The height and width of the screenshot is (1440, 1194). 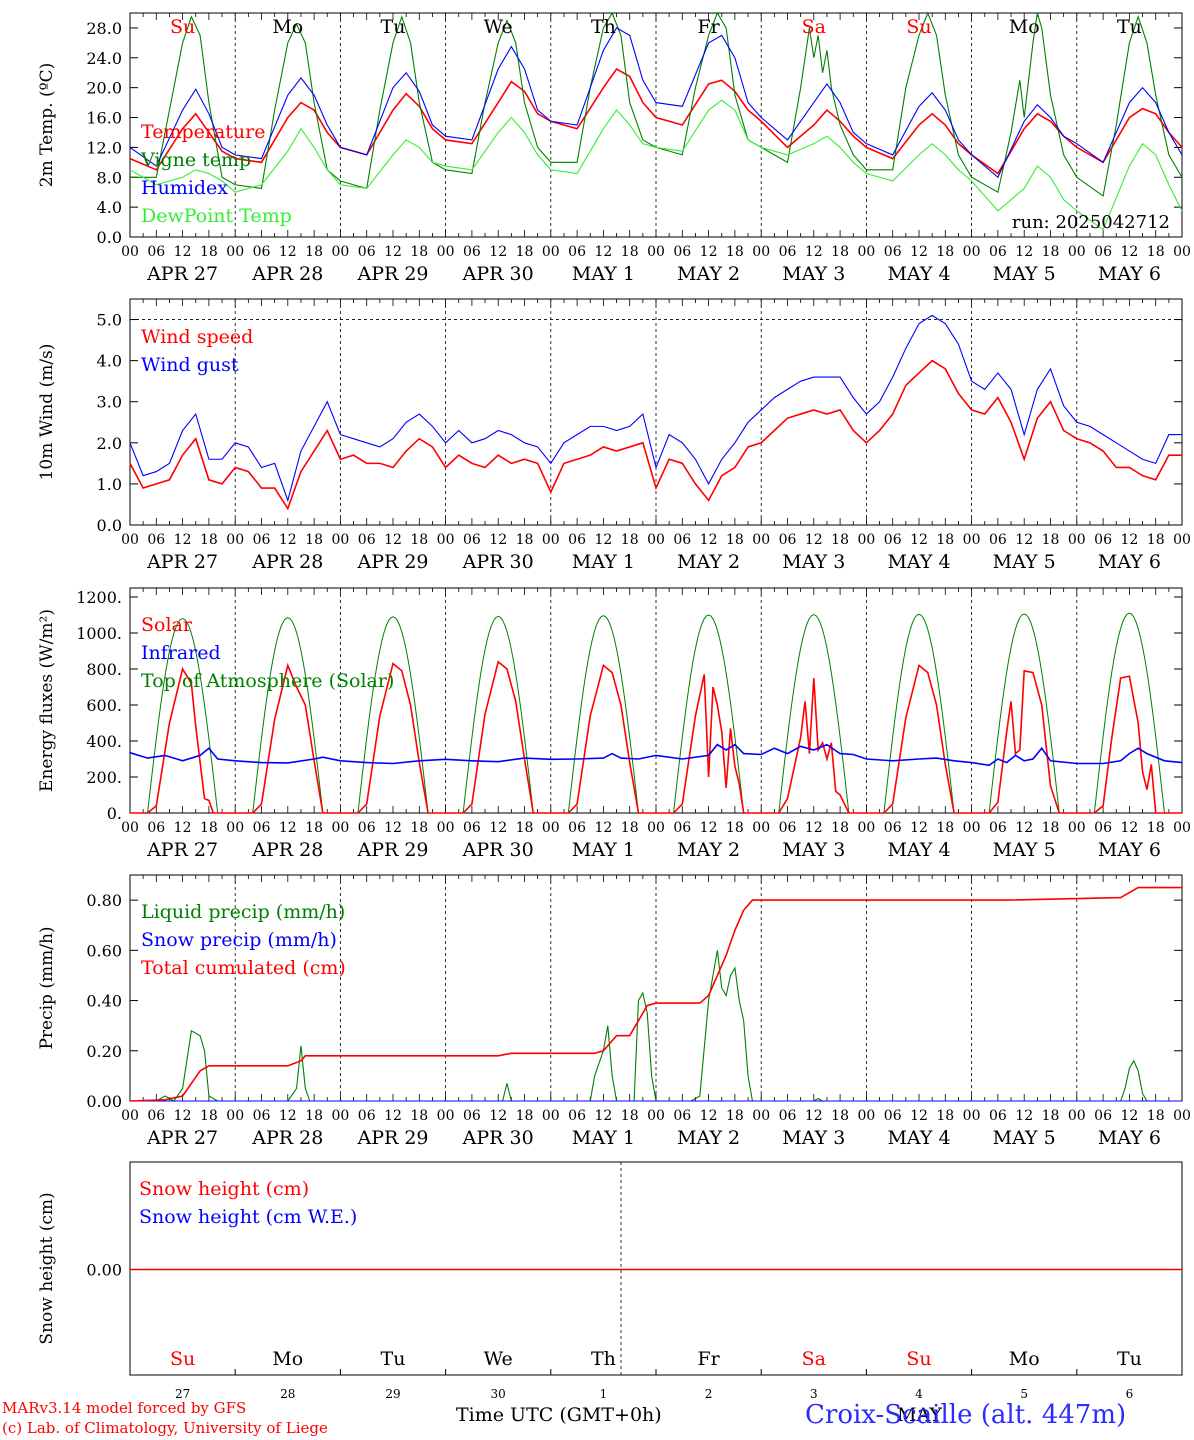 What do you see at coordinates (124, 1408) in the screenshot?
I see `model-credit-line1: MARv3.14 model forced by GFS` at bounding box center [124, 1408].